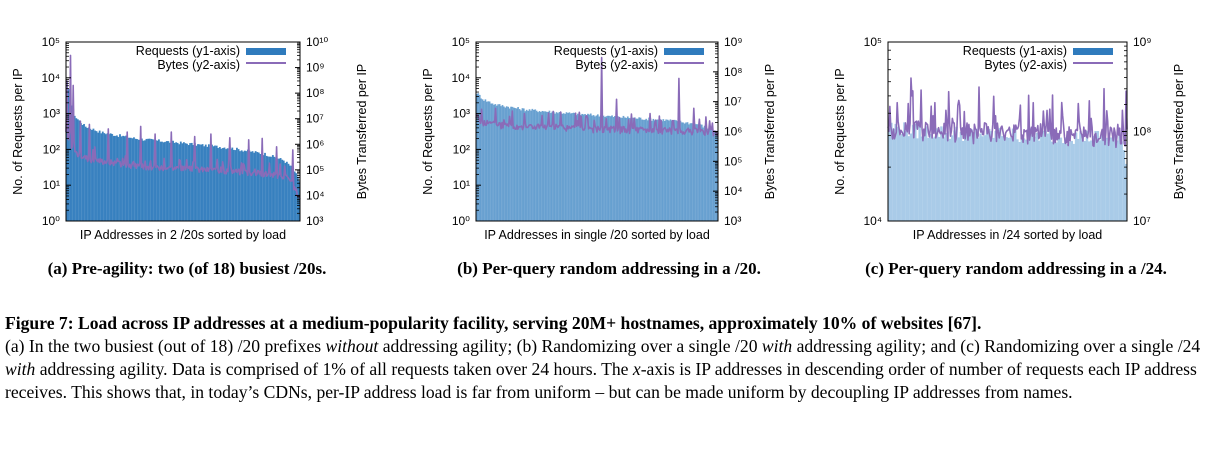 This screenshot has width=1223, height=459. What do you see at coordinates (777, 346) in the screenshot?
I see `caption-fragment: with` at bounding box center [777, 346].